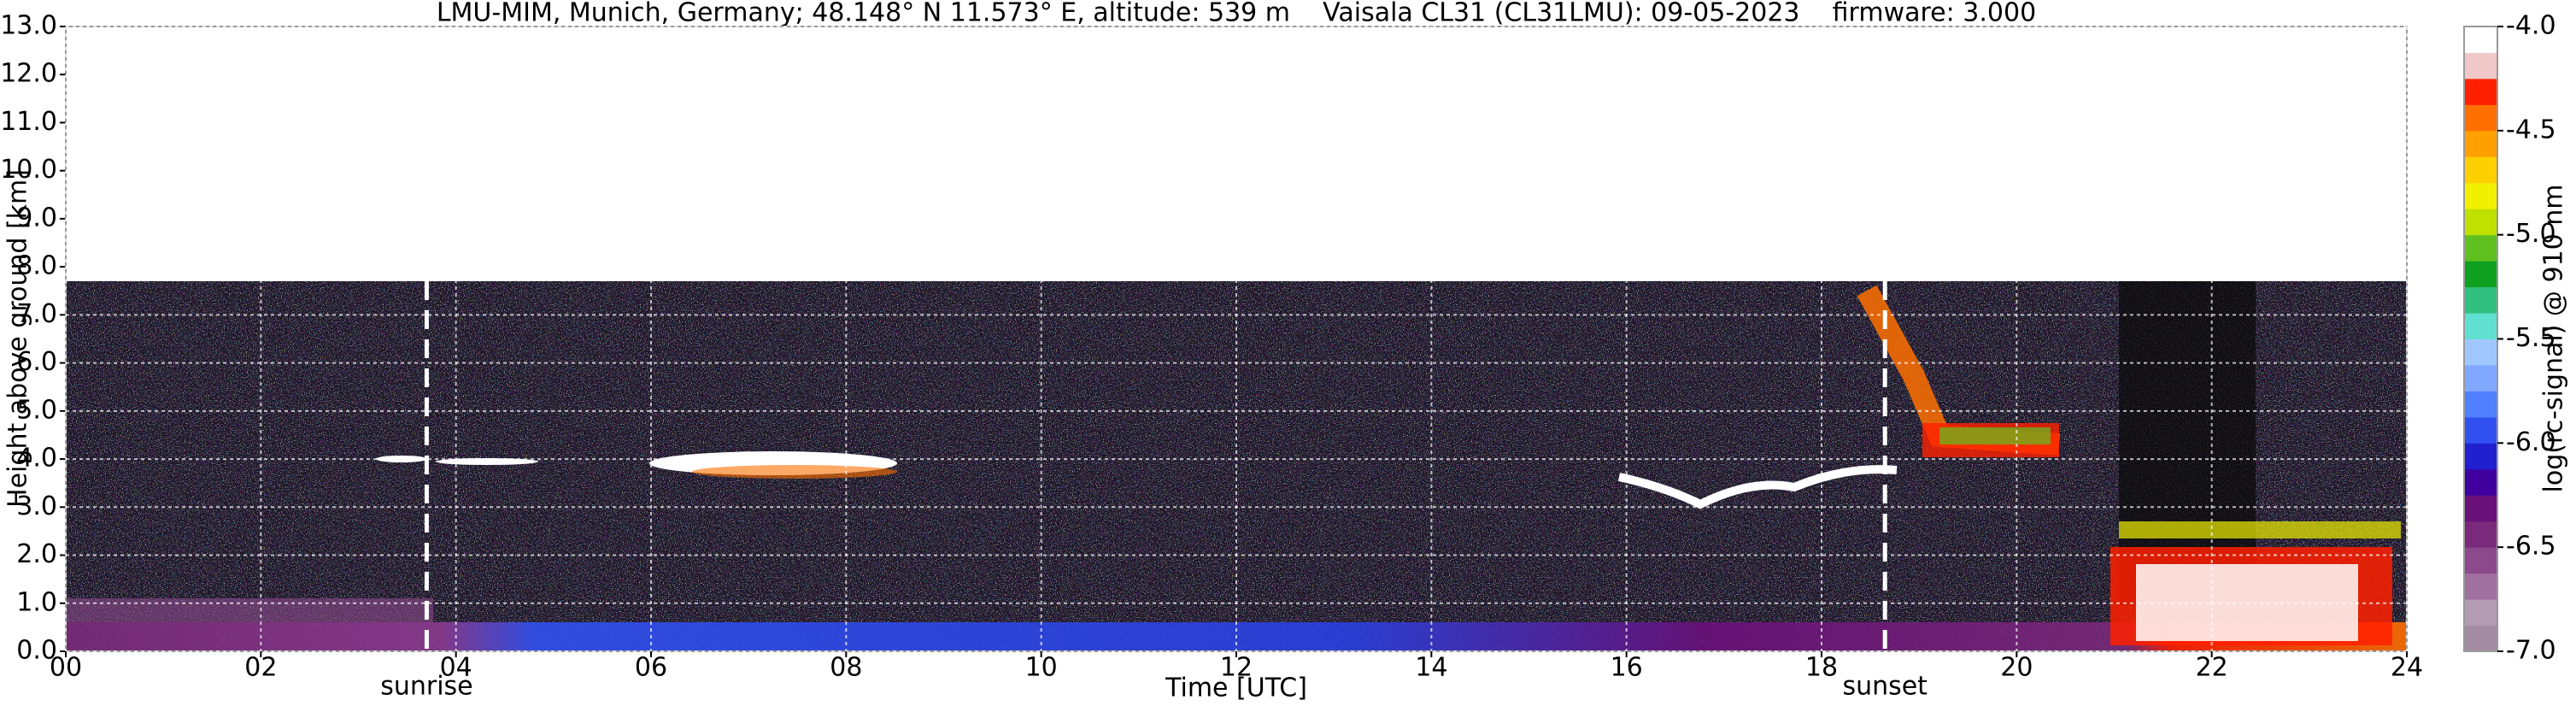 The image size is (2576, 706). What do you see at coordinates (28, 26) in the screenshot?
I see `y-tick-label: 13.0` at bounding box center [28, 26].